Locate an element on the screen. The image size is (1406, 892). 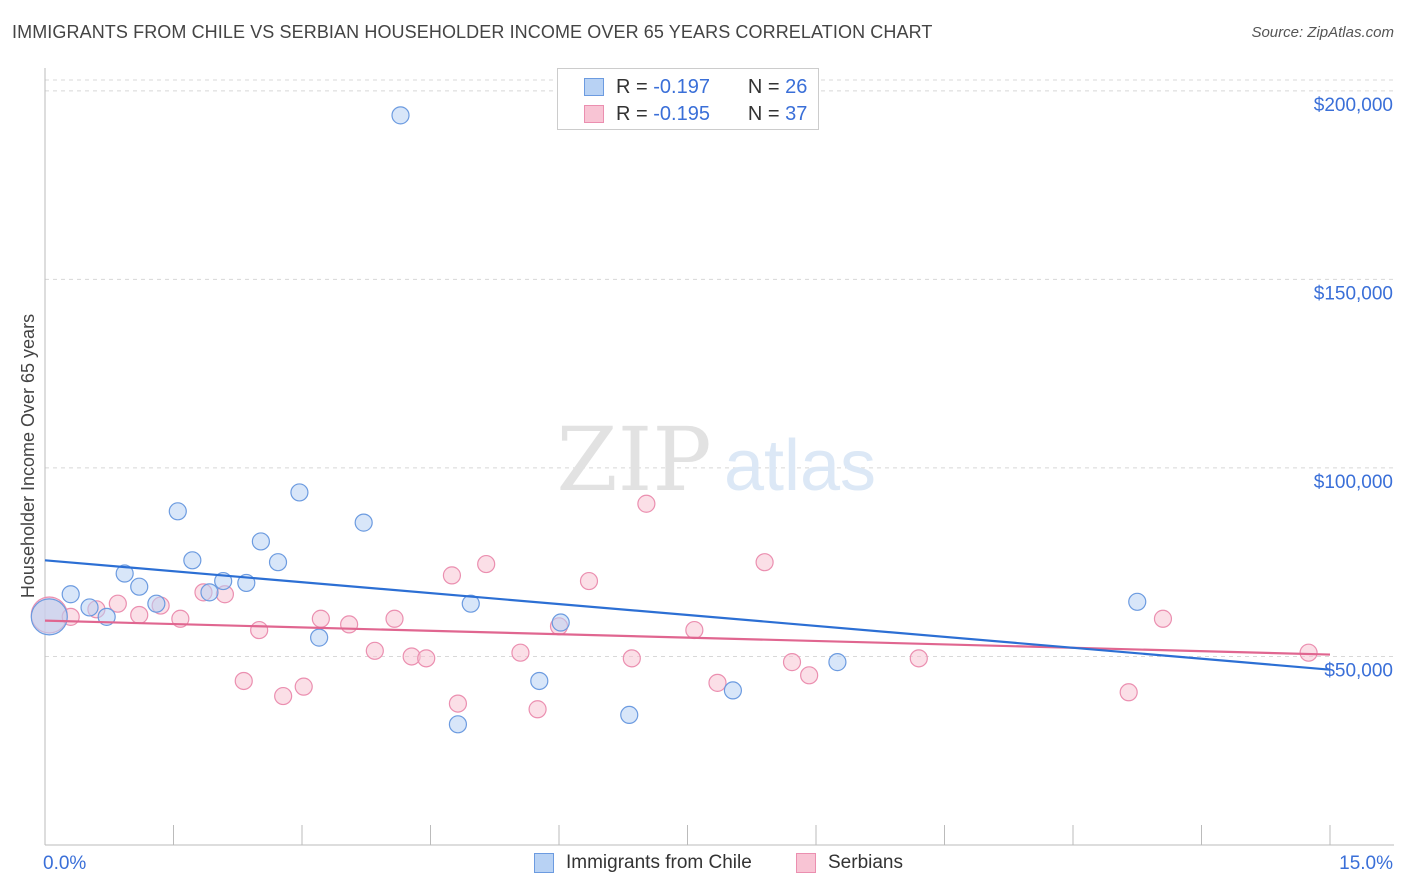
bottom-legend-serbians: Serbians is located at coordinates (849, 863).